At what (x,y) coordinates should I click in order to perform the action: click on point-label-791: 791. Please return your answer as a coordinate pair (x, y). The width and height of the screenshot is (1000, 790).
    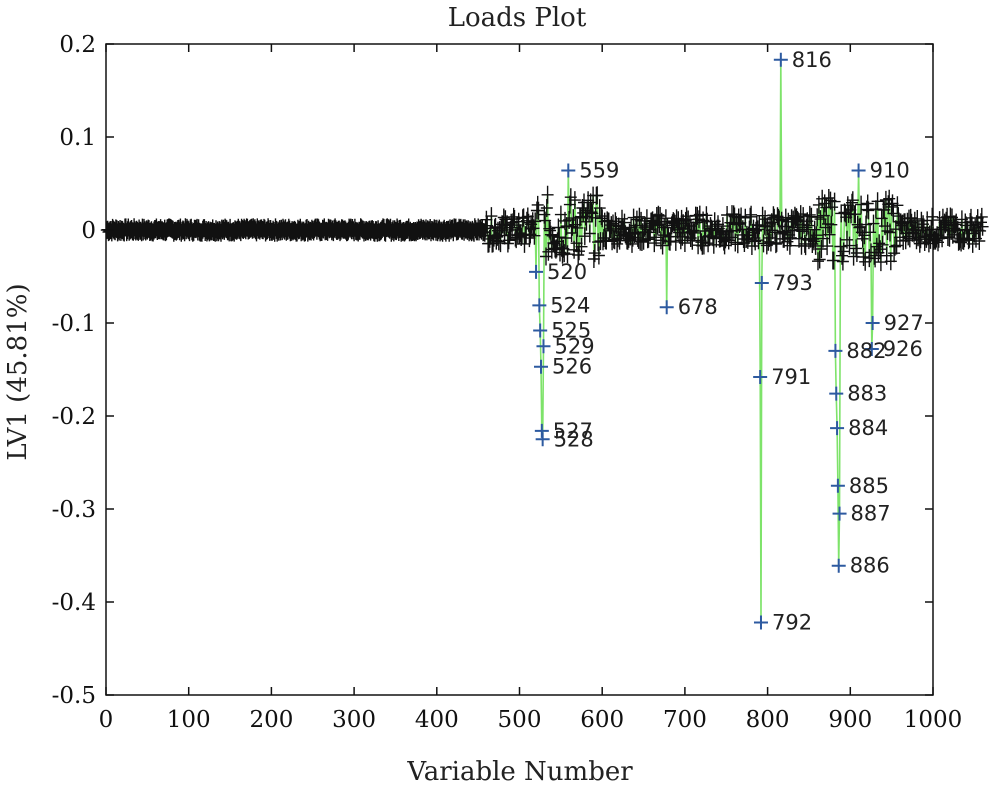
    Looking at the image, I should click on (791, 377).